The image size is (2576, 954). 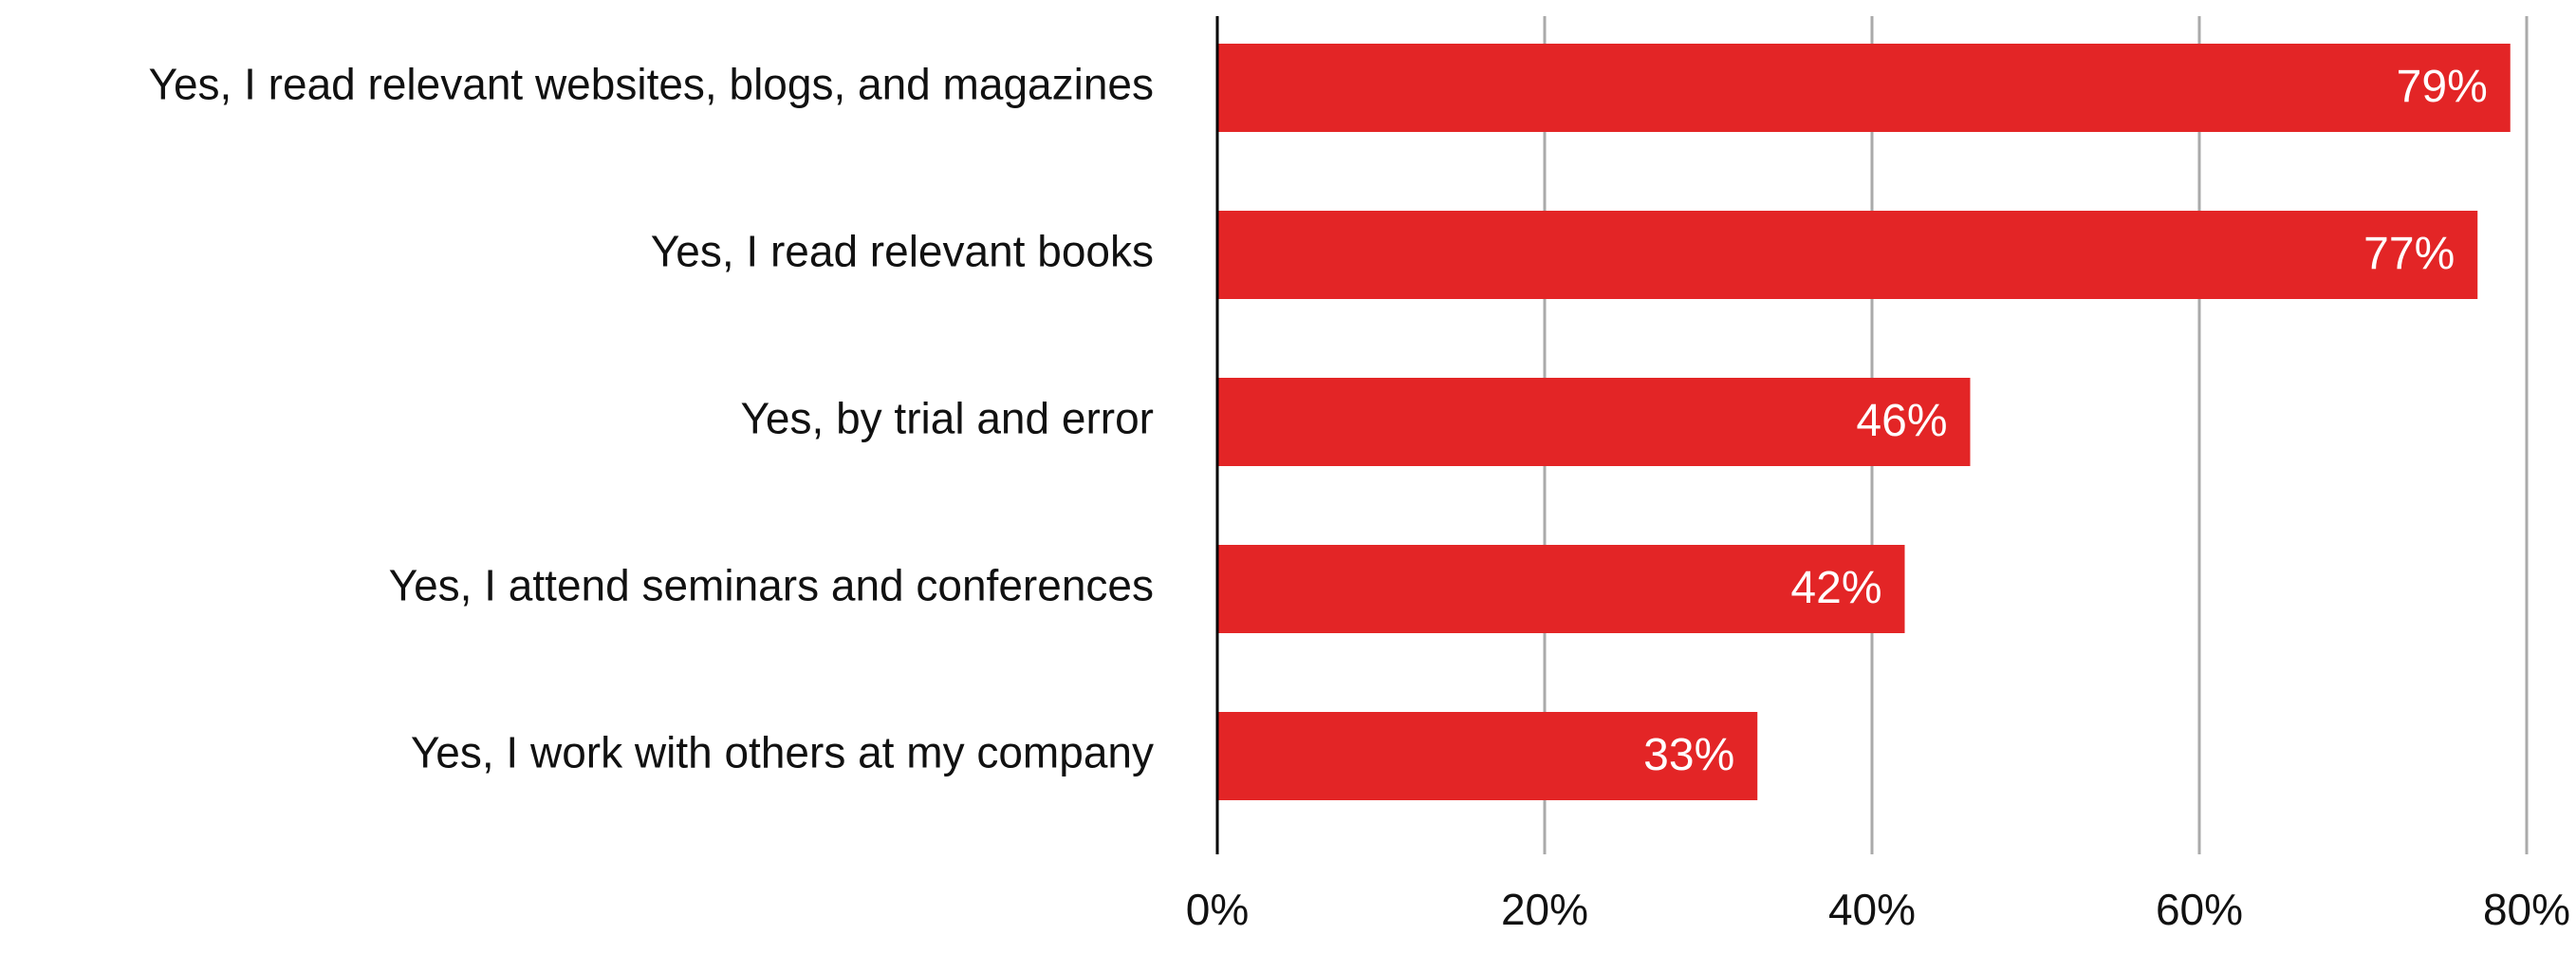 What do you see at coordinates (1901, 421) in the screenshot?
I see `value-label: 46%` at bounding box center [1901, 421].